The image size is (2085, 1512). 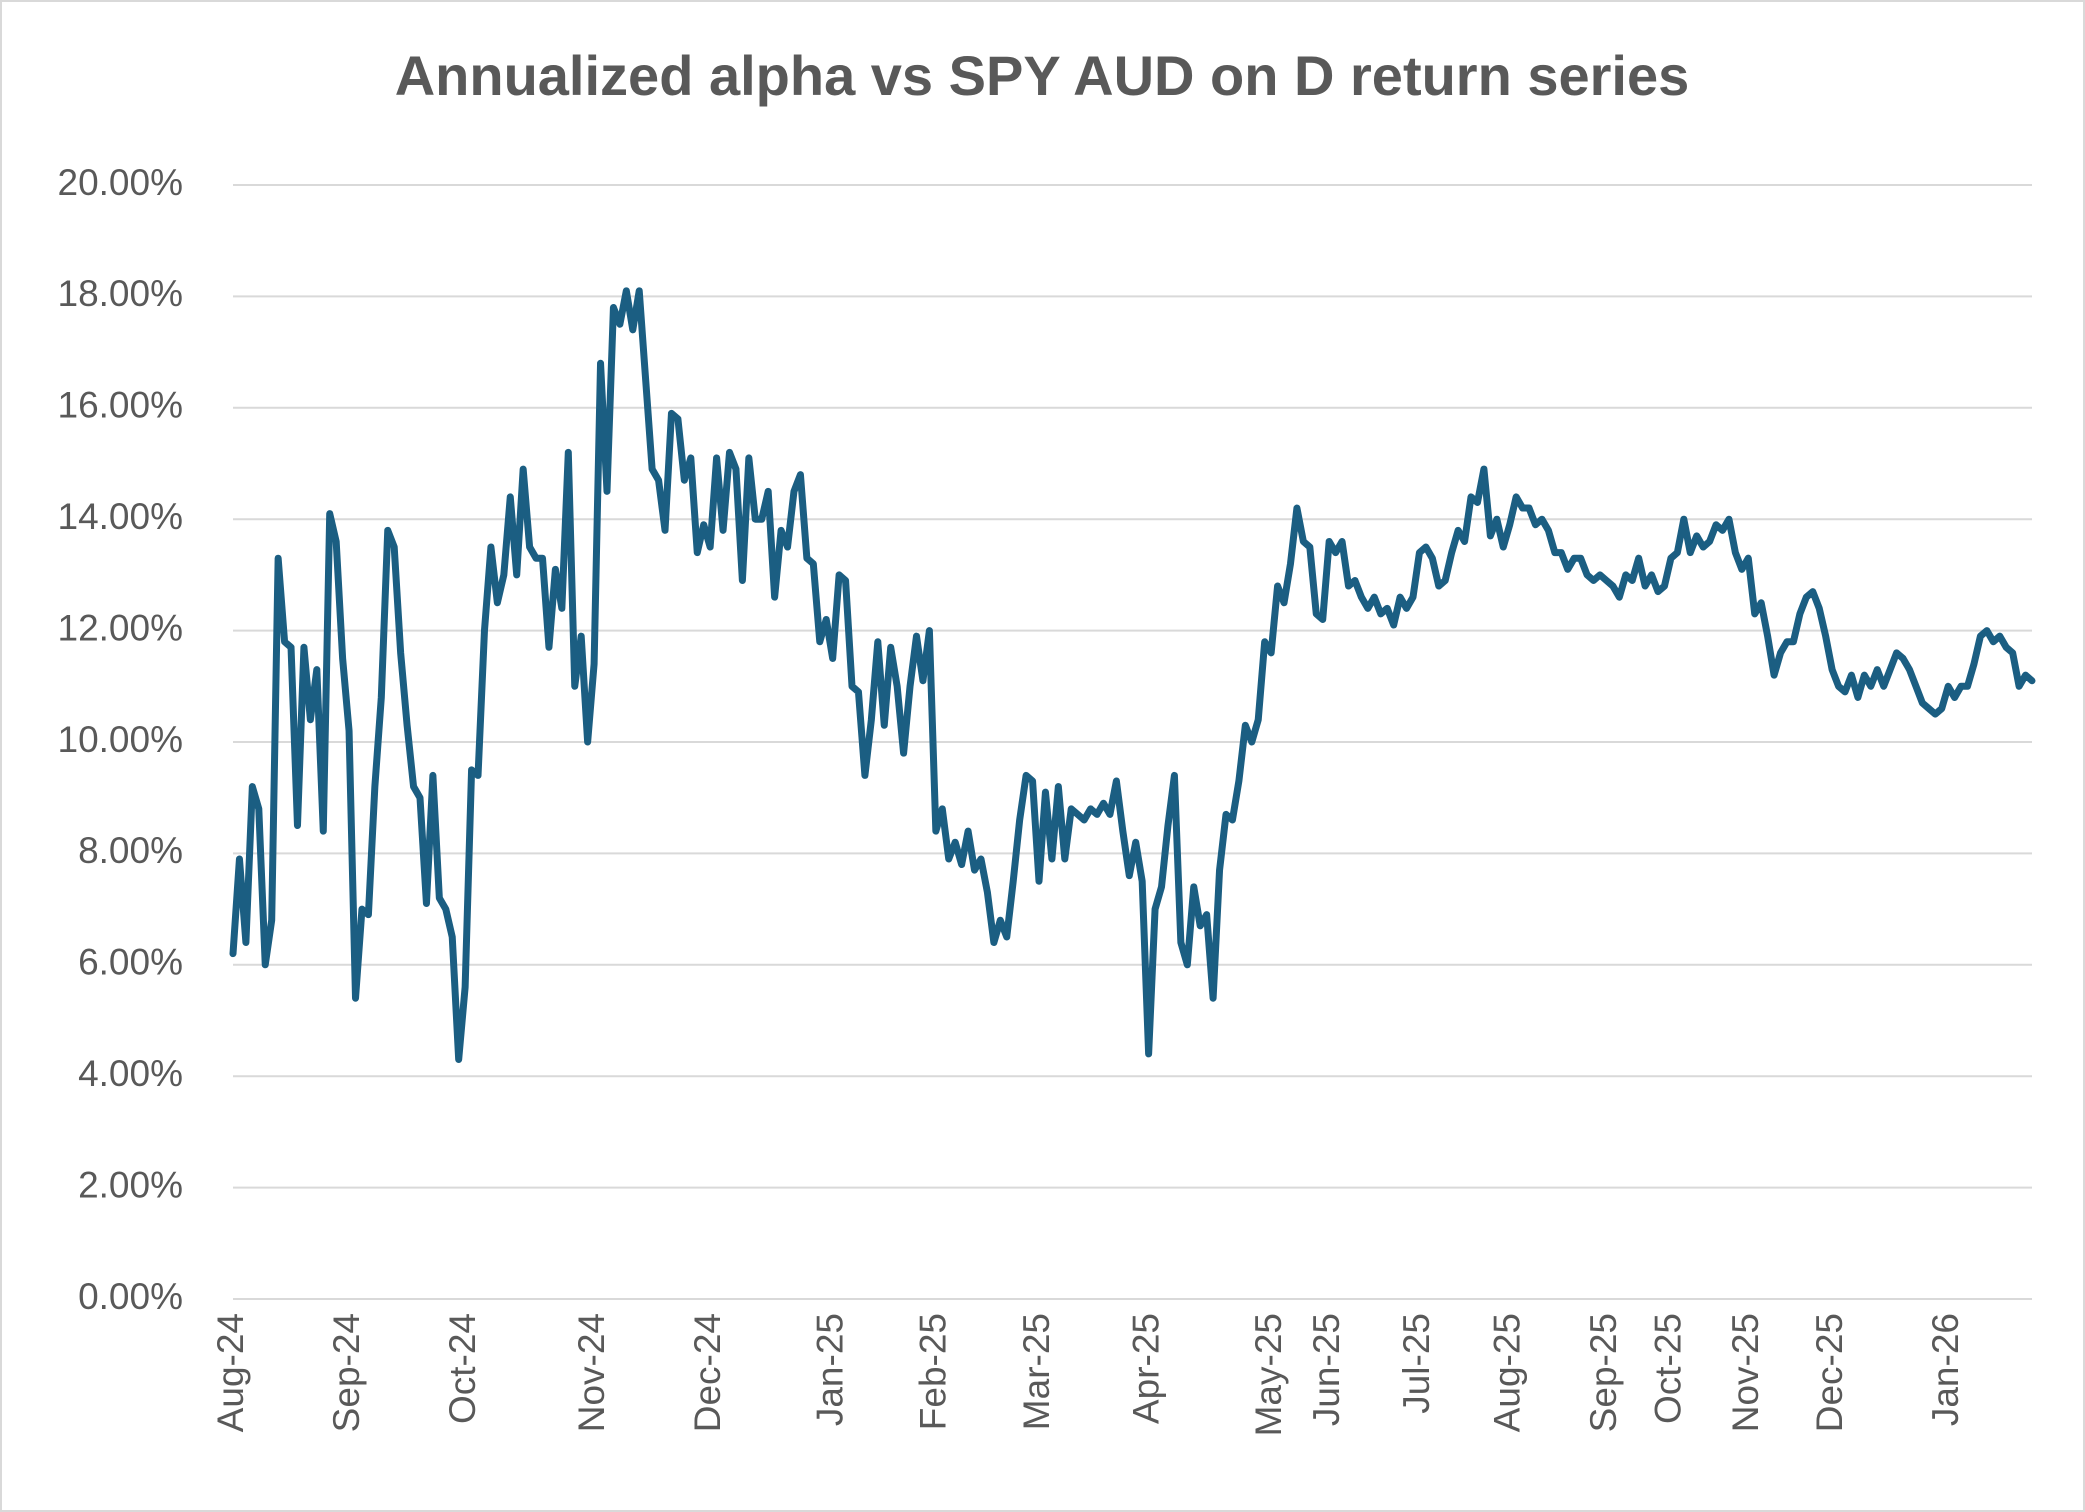 I want to click on y-tick-label: 8.00%, so click(x=130, y=850).